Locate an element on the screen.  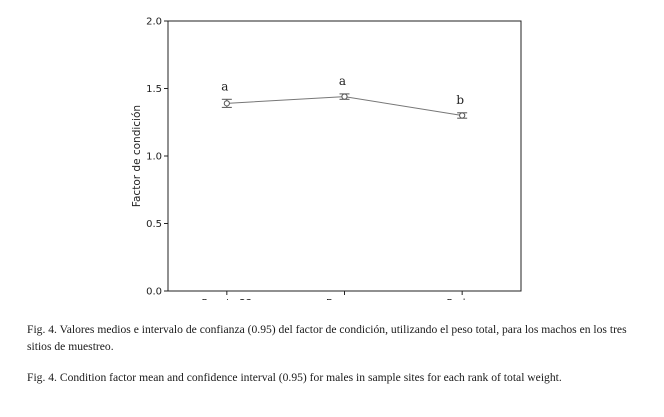
y-tick-label: 0.0 is located at coordinates (154, 292).